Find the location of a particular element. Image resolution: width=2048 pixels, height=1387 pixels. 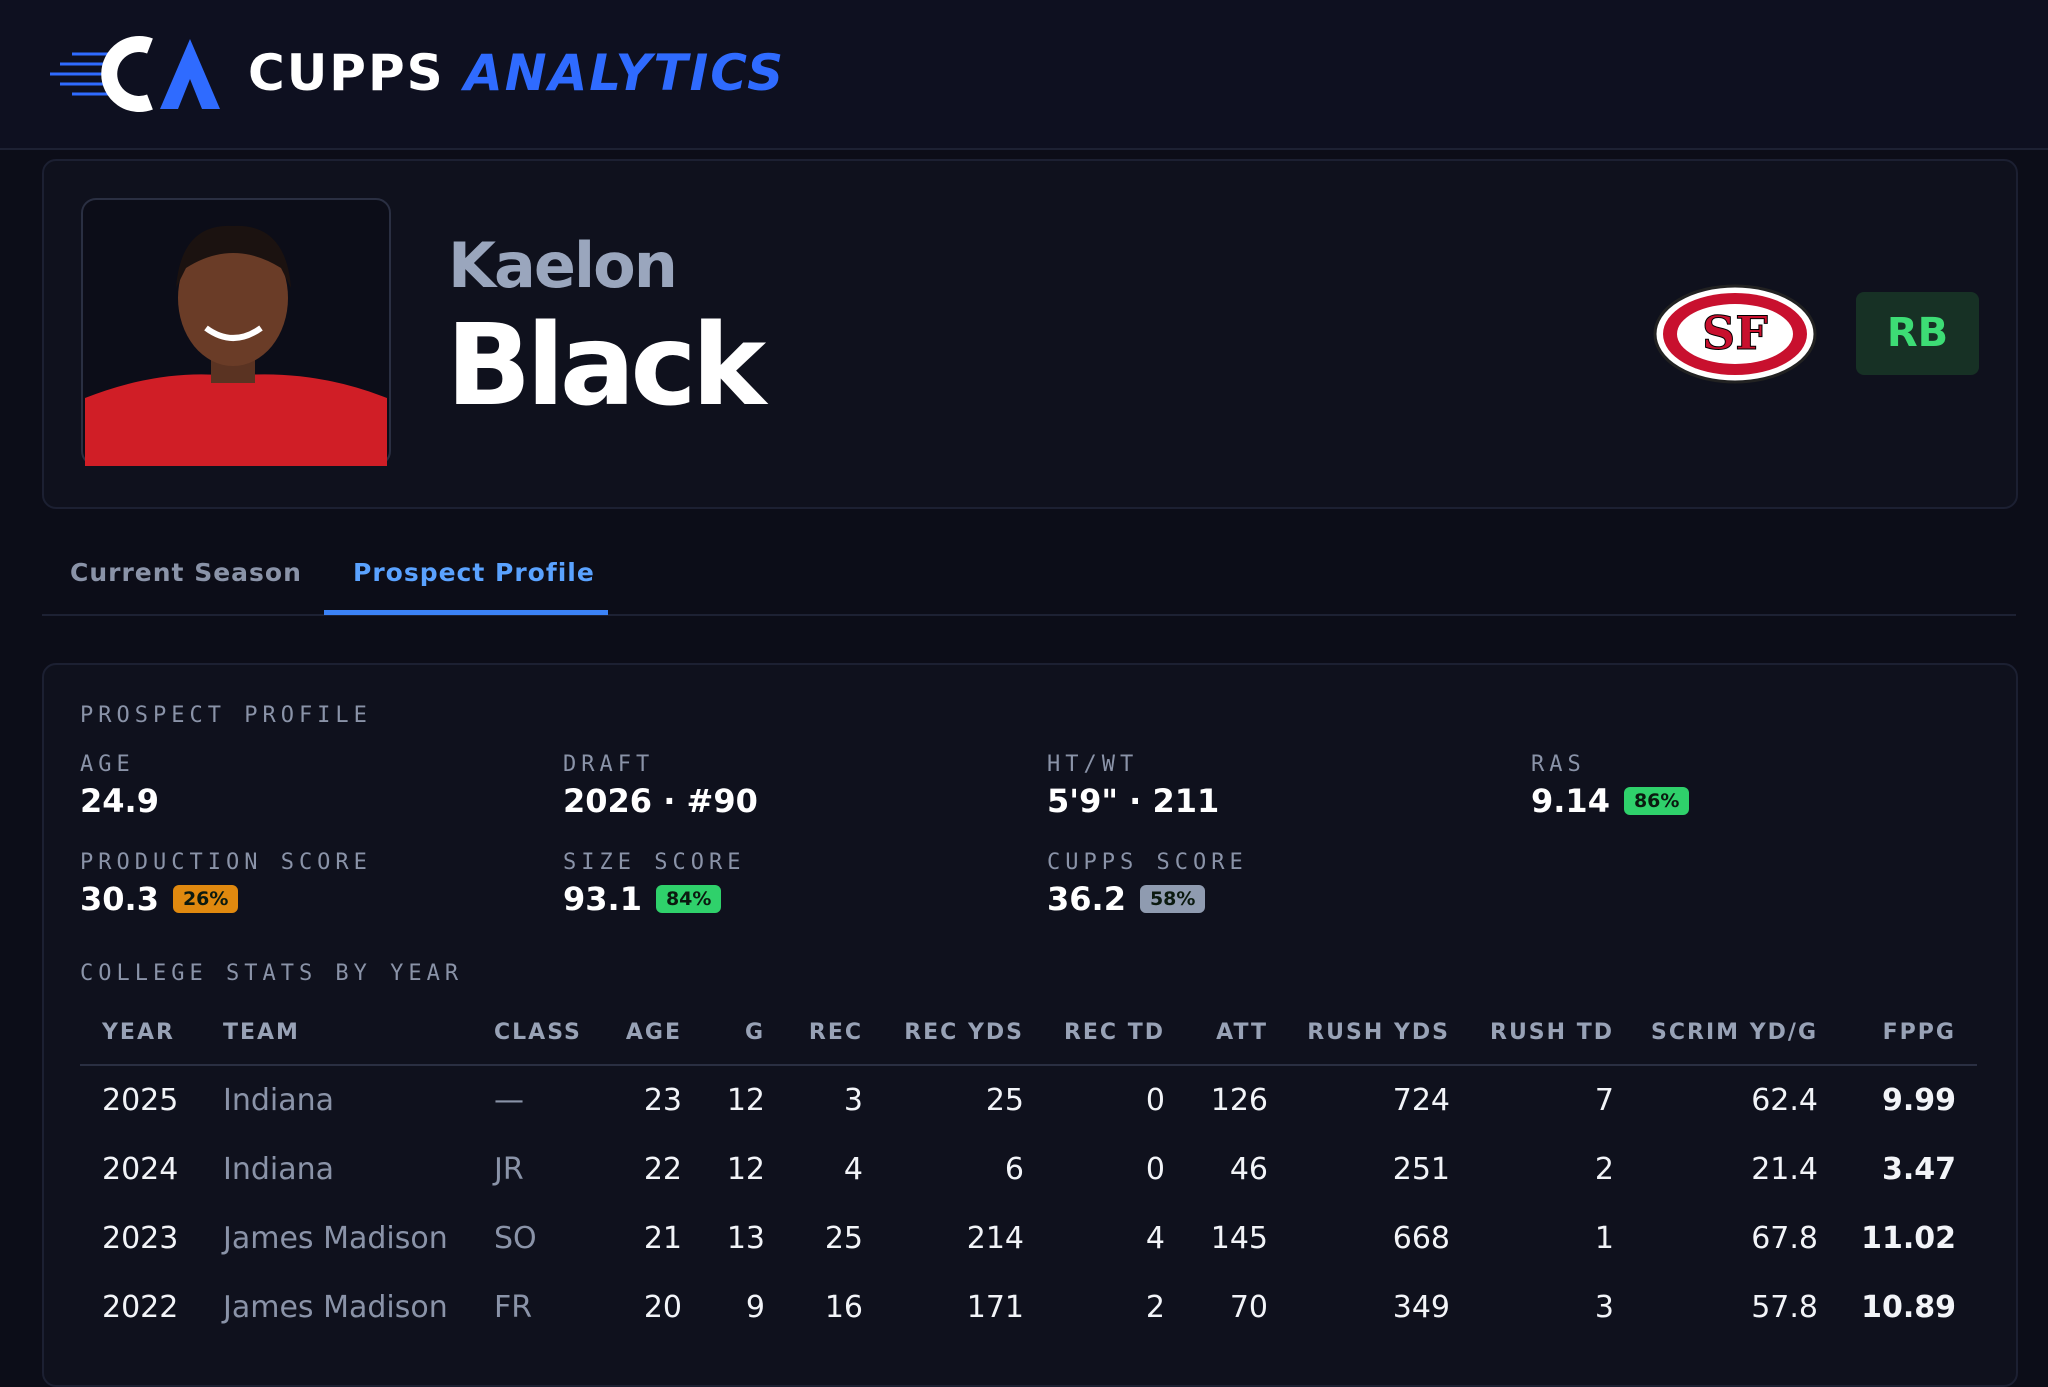

metric-label: RAS is located at coordinates (1558, 764).